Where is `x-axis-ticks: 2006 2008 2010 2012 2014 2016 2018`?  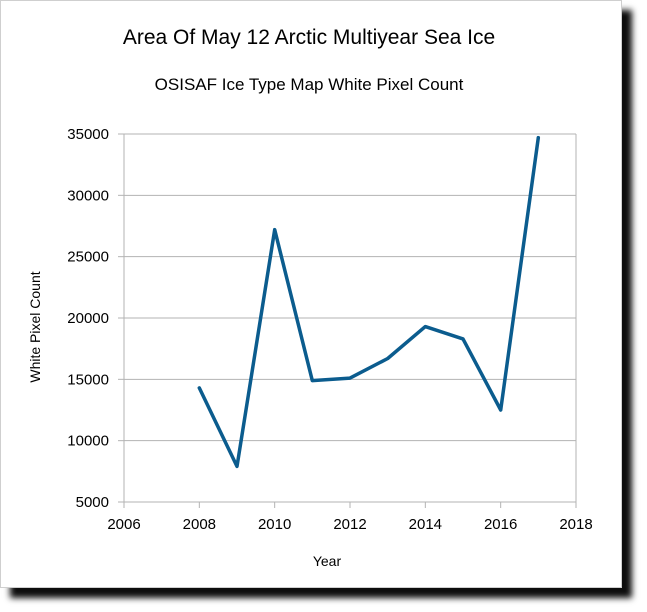
x-axis-ticks: 2006 2008 2010 2012 2014 2016 2018 is located at coordinates (350, 517).